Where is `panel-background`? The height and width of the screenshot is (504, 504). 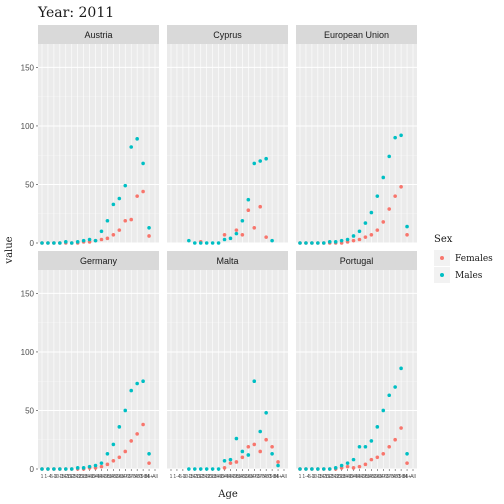 panel-background is located at coordinates (227, 143).